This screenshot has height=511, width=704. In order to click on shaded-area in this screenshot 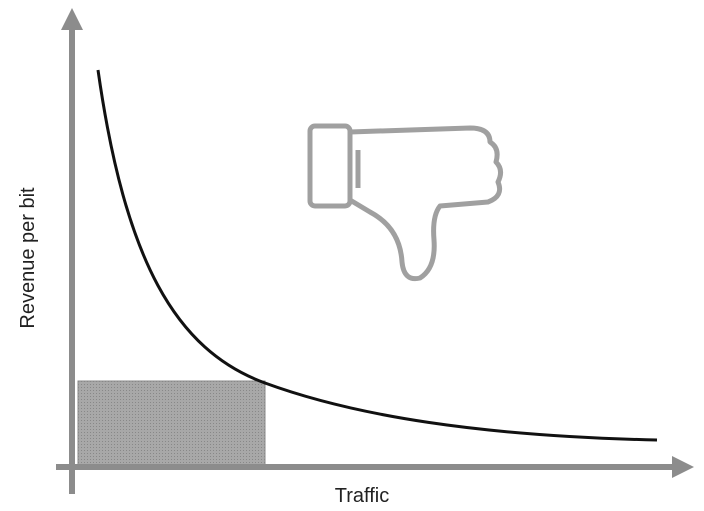, I will do `click(171, 424)`.